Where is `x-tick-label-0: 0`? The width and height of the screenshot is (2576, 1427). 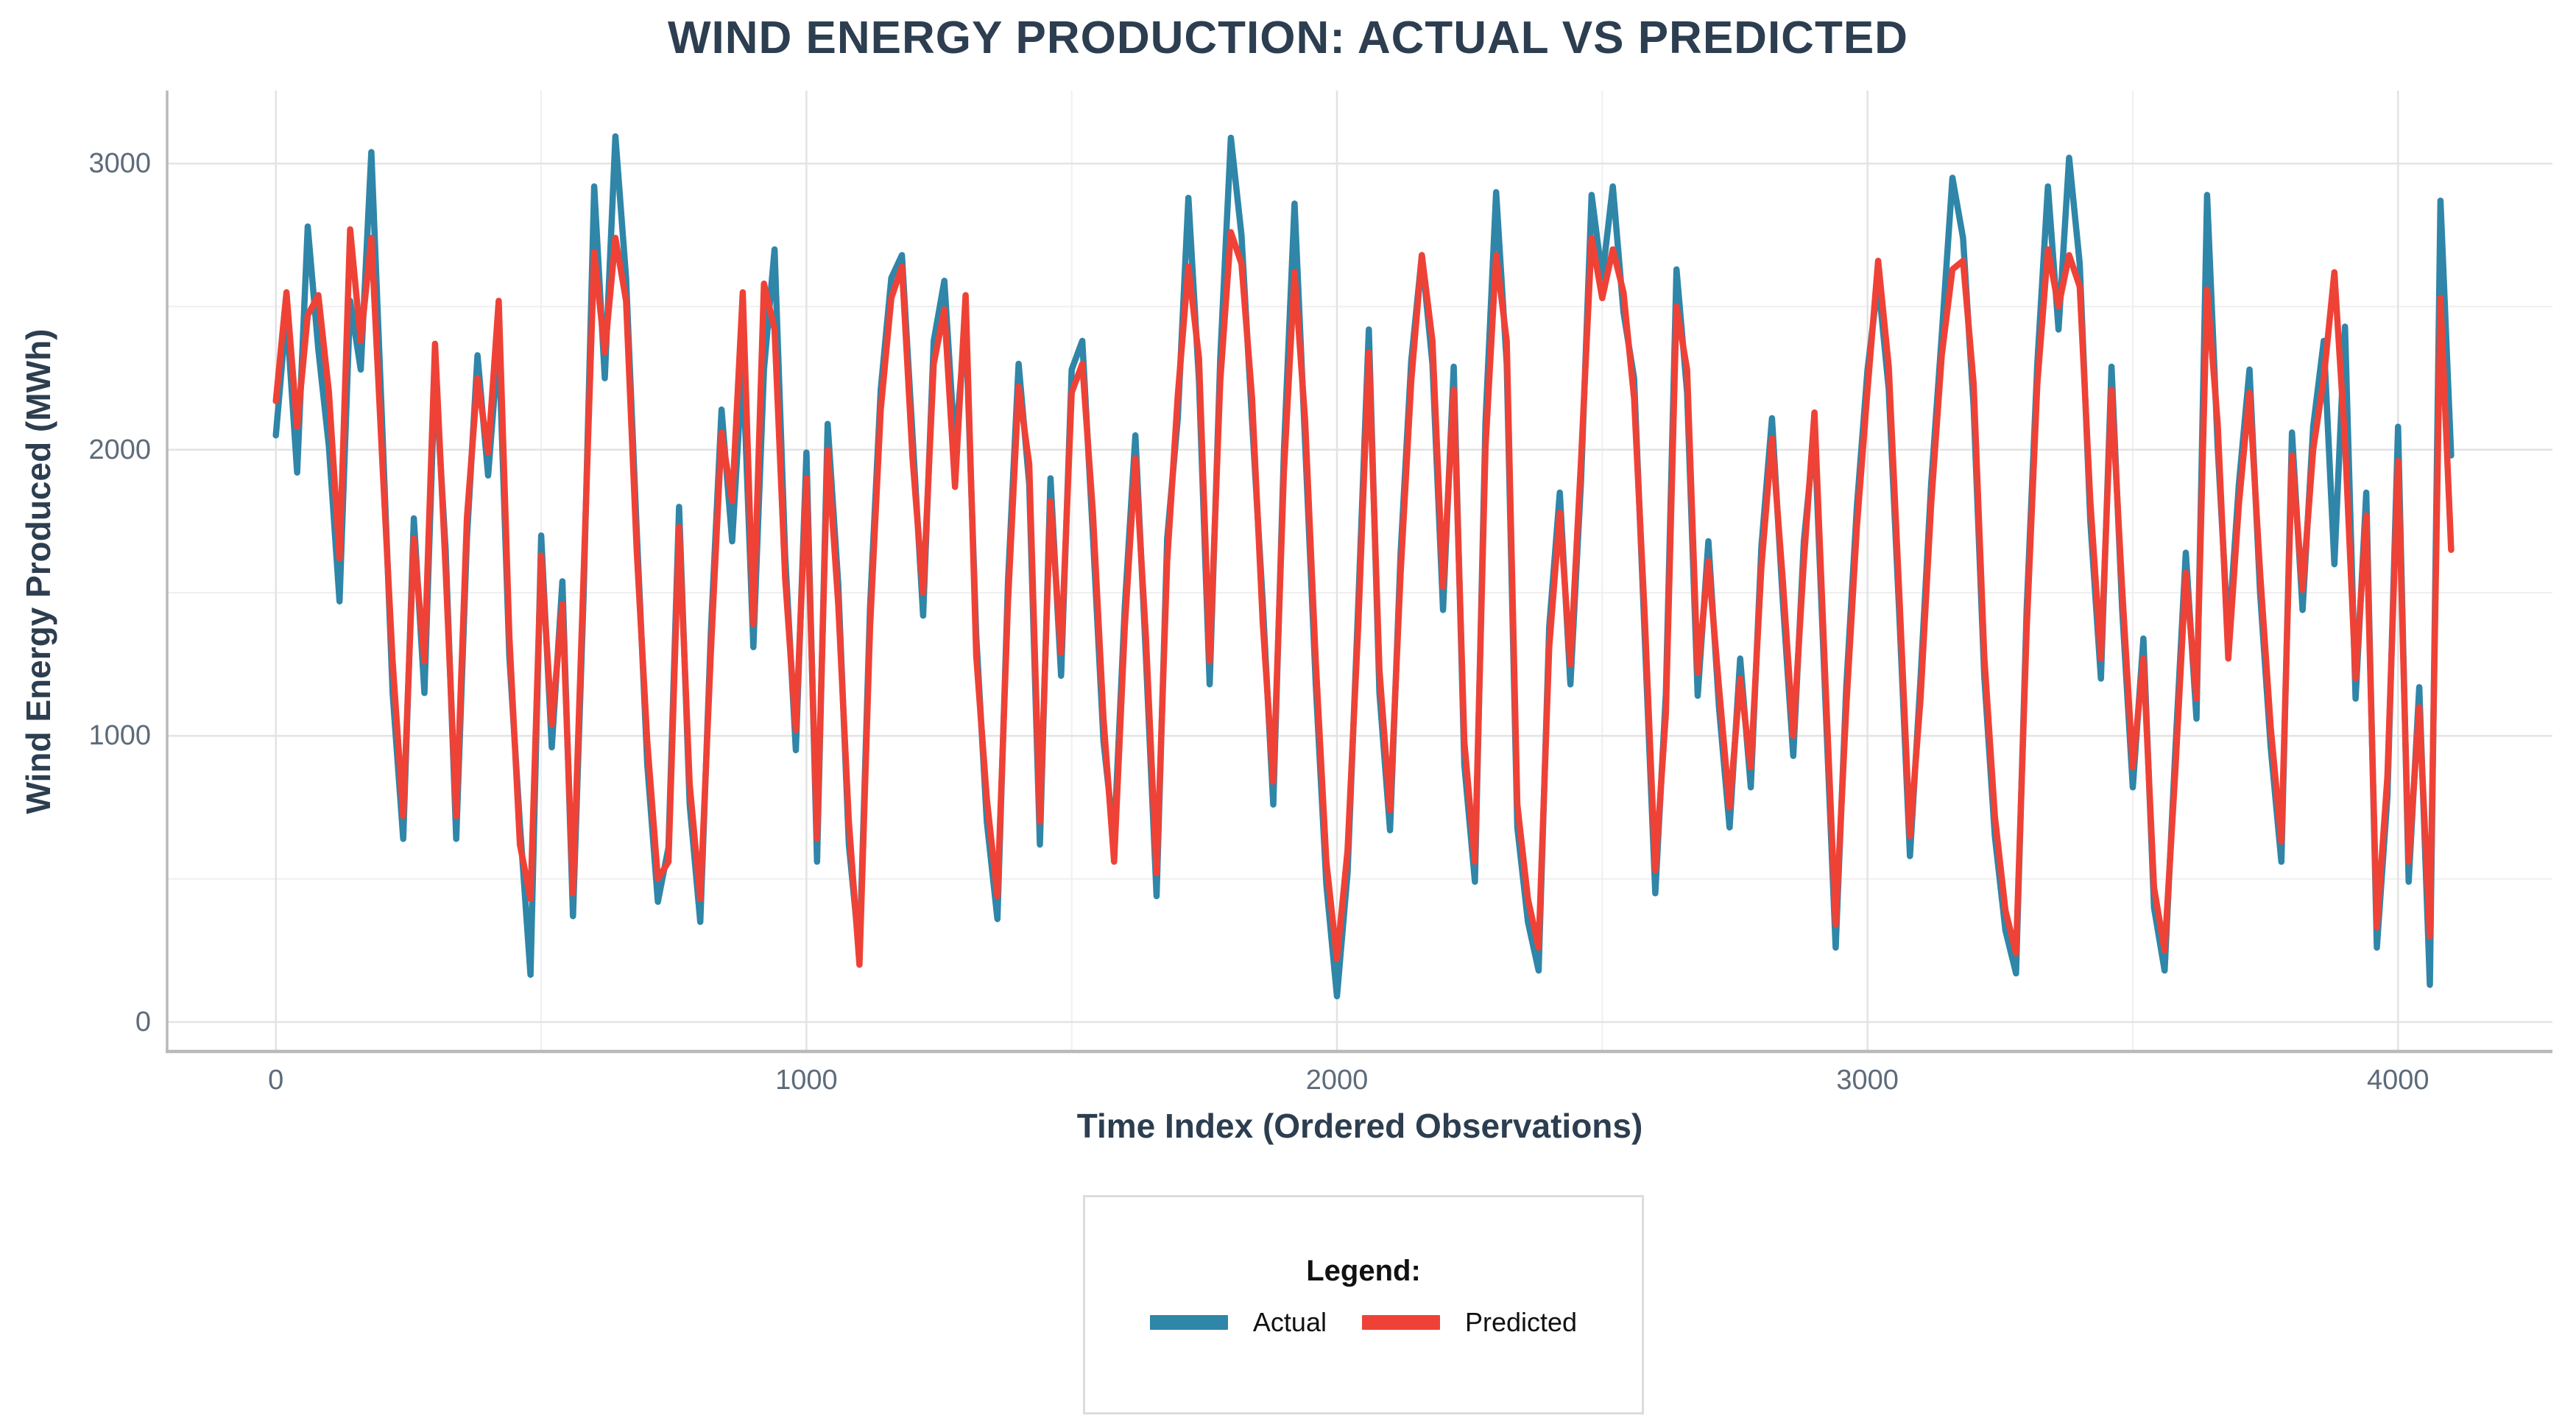
x-tick-label-0: 0 is located at coordinates (276, 1080).